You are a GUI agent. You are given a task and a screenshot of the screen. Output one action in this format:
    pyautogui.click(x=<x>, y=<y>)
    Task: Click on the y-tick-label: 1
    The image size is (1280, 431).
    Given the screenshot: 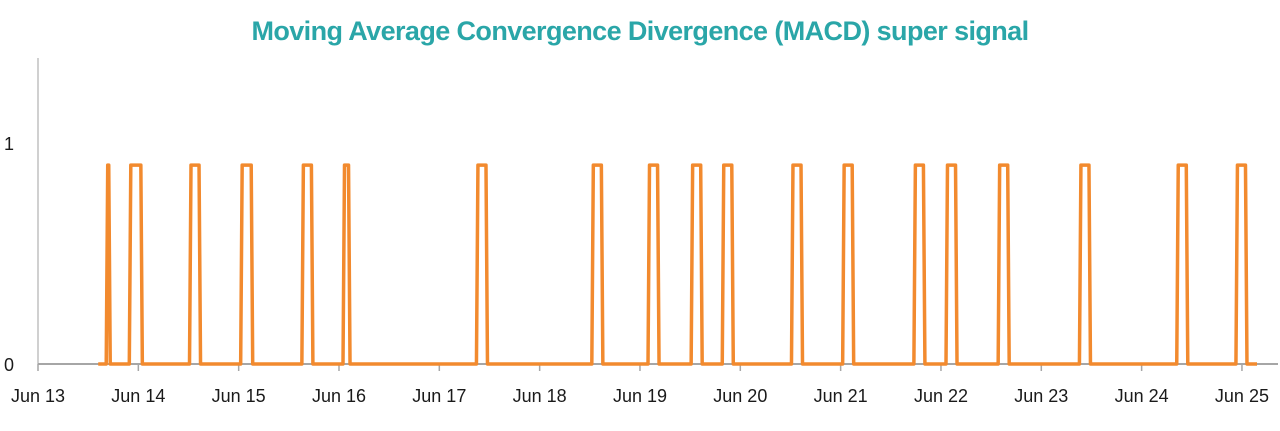 What is the action you would take?
    pyautogui.click(x=9, y=144)
    